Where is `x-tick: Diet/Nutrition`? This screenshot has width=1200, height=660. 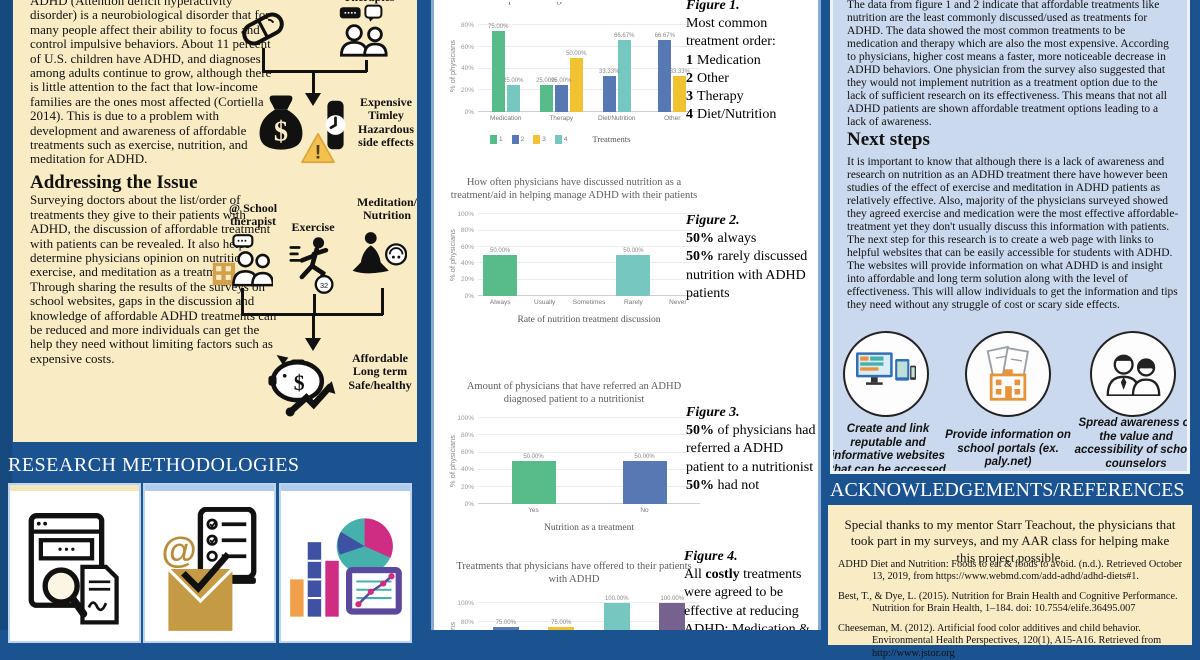 x-tick: Diet/Nutrition is located at coordinates (616, 118).